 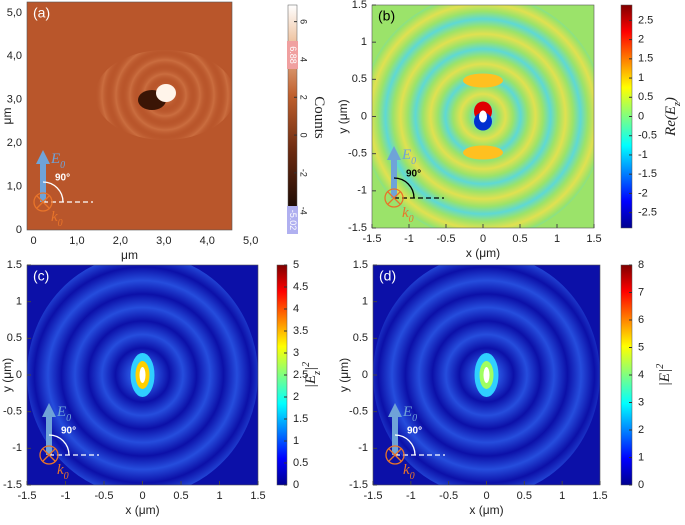 I want to click on x-tick-label: 1,0, so click(x=76, y=241).